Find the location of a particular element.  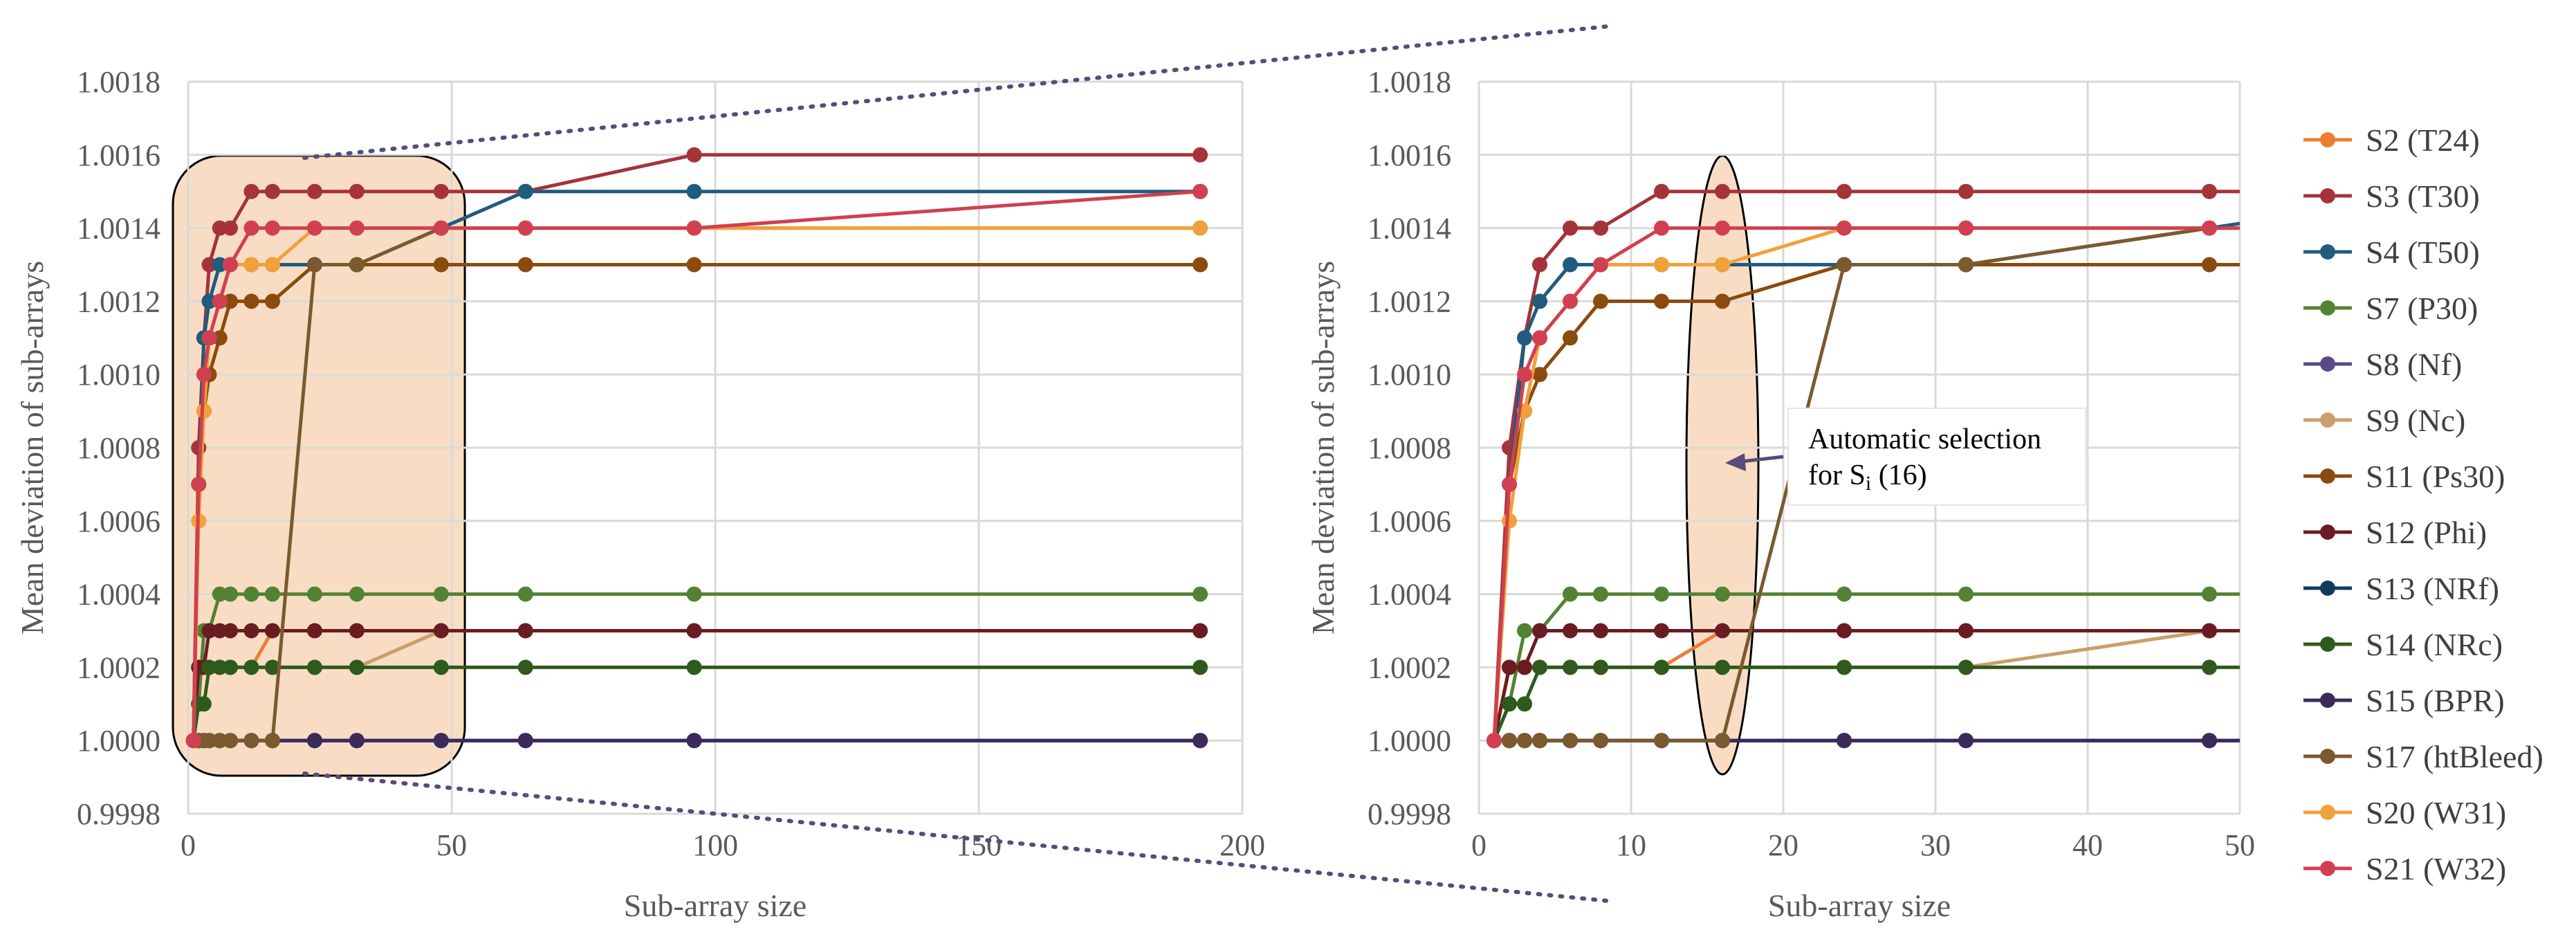

annotation-line-2: for Si (16) is located at coordinates (1867, 477).